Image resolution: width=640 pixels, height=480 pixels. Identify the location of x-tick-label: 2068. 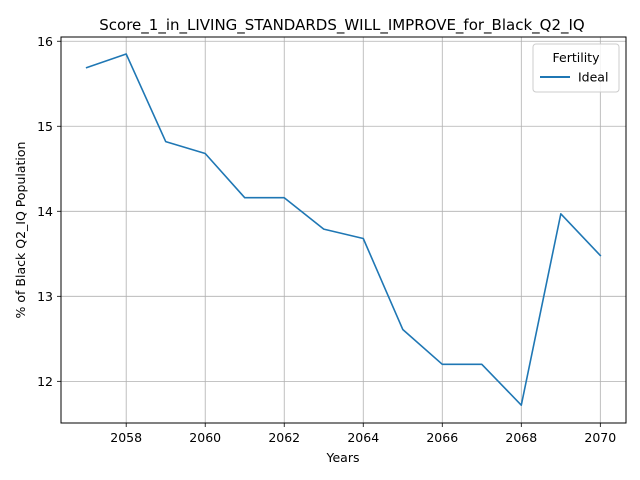
(521, 437).